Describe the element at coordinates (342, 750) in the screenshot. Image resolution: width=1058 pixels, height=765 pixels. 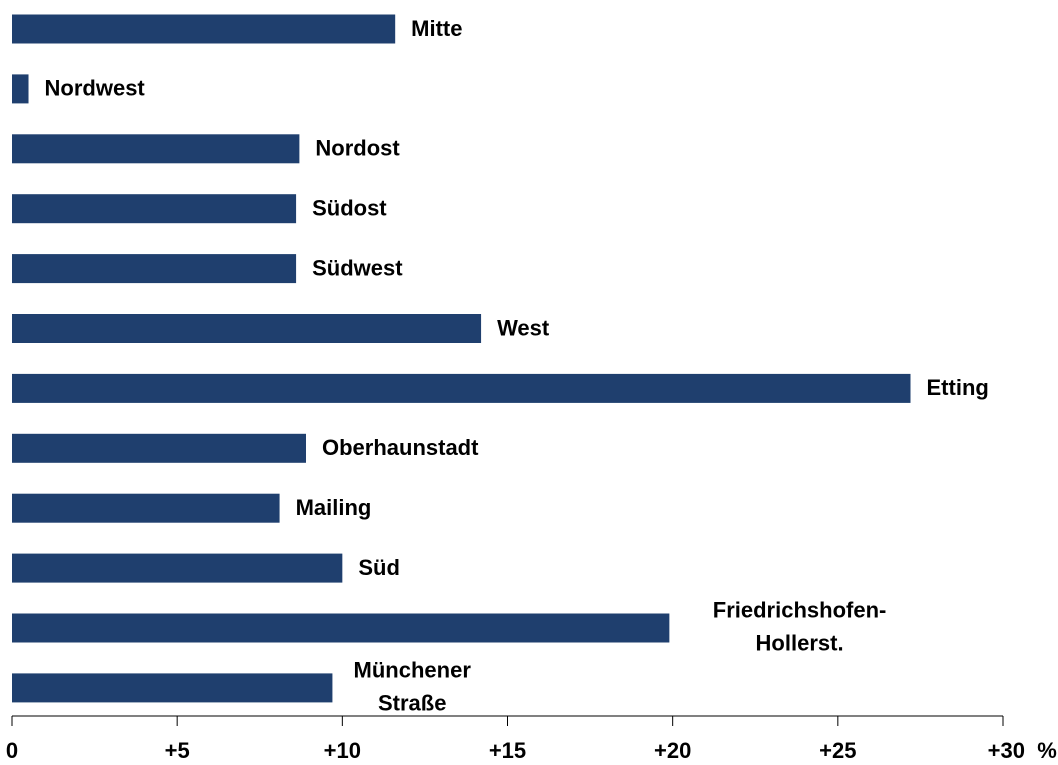
I see `x-tick-label: +10` at that location.